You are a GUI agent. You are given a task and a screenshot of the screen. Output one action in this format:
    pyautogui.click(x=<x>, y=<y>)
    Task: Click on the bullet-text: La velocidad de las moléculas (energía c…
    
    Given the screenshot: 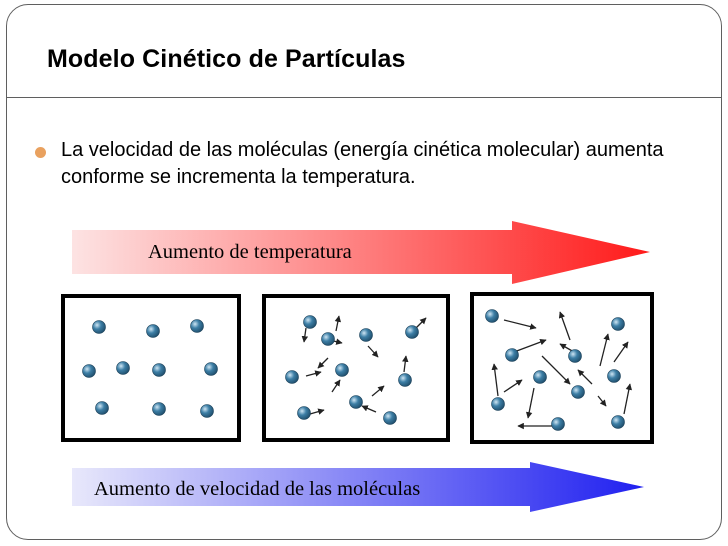 What is the action you would take?
    pyautogui.click(x=362, y=163)
    